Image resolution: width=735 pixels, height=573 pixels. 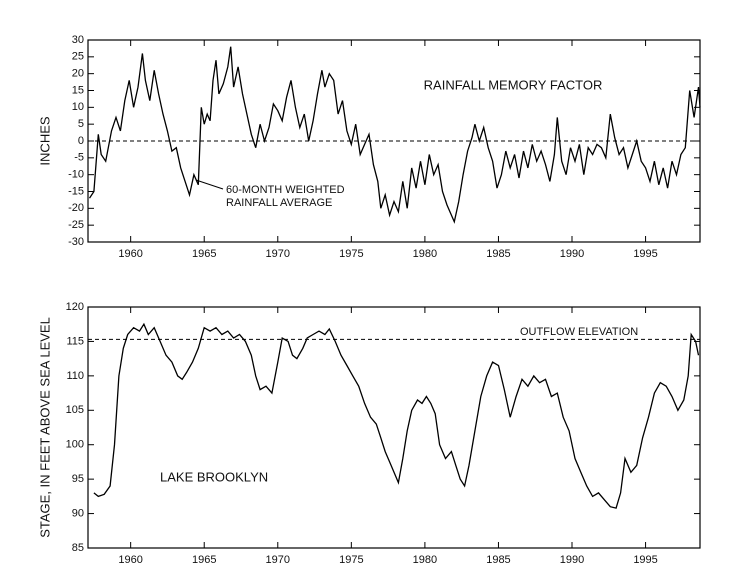 What do you see at coordinates (76, 191) in the screenshot?
I see `y-tick-label: -15` at bounding box center [76, 191].